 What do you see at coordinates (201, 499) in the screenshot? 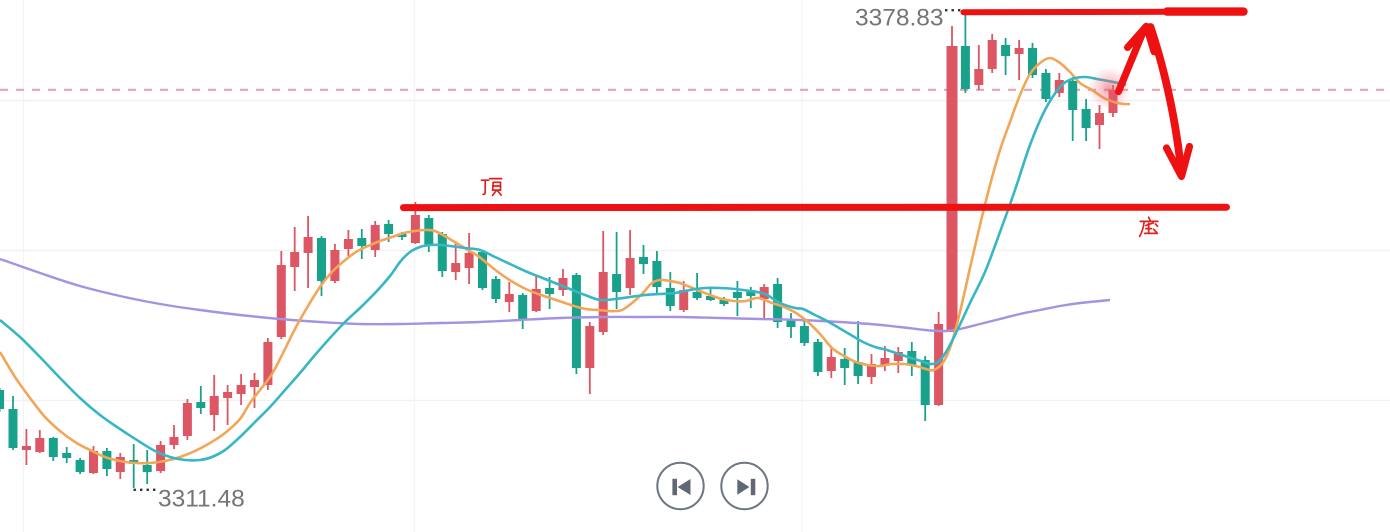
I see `svg-text: 3311.48` at bounding box center [201, 499].